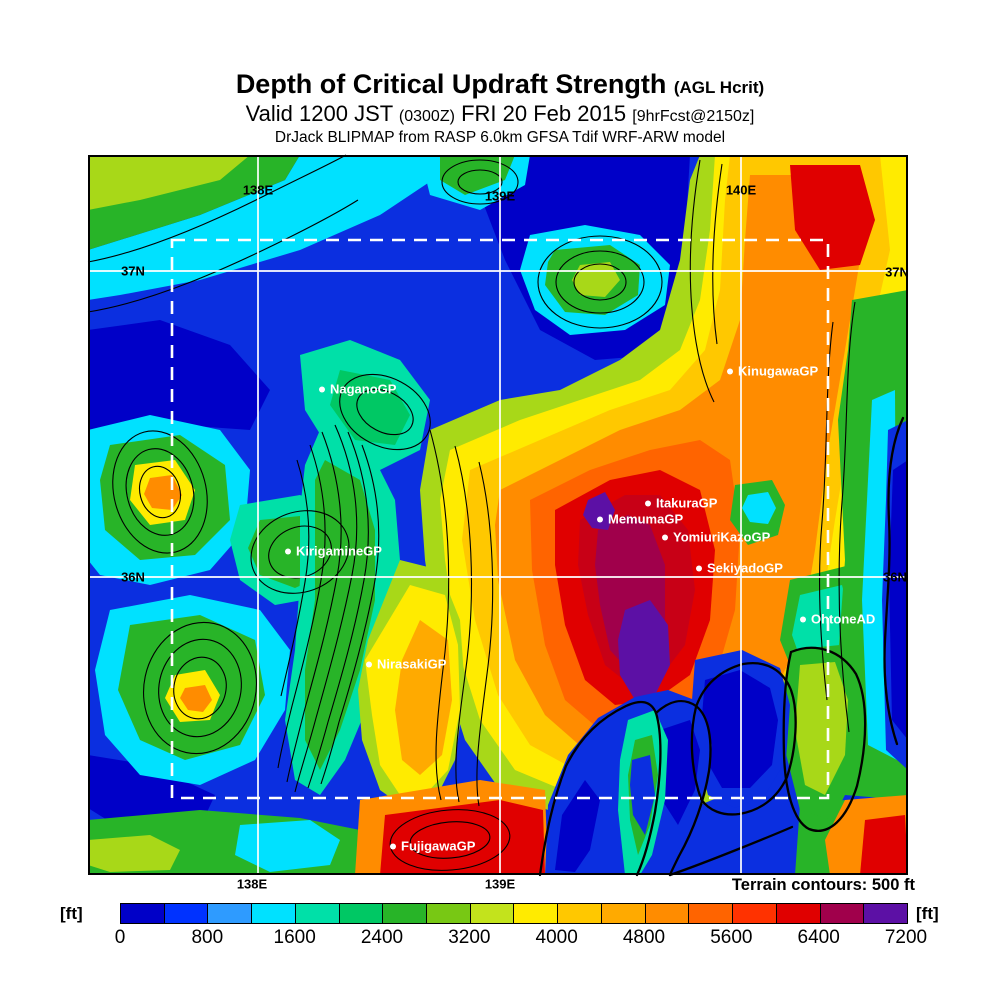 Image resolution: width=1000 pixels, height=1000 pixels. I want to click on colorbar-tick-5600: 5600, so click(731, 937).